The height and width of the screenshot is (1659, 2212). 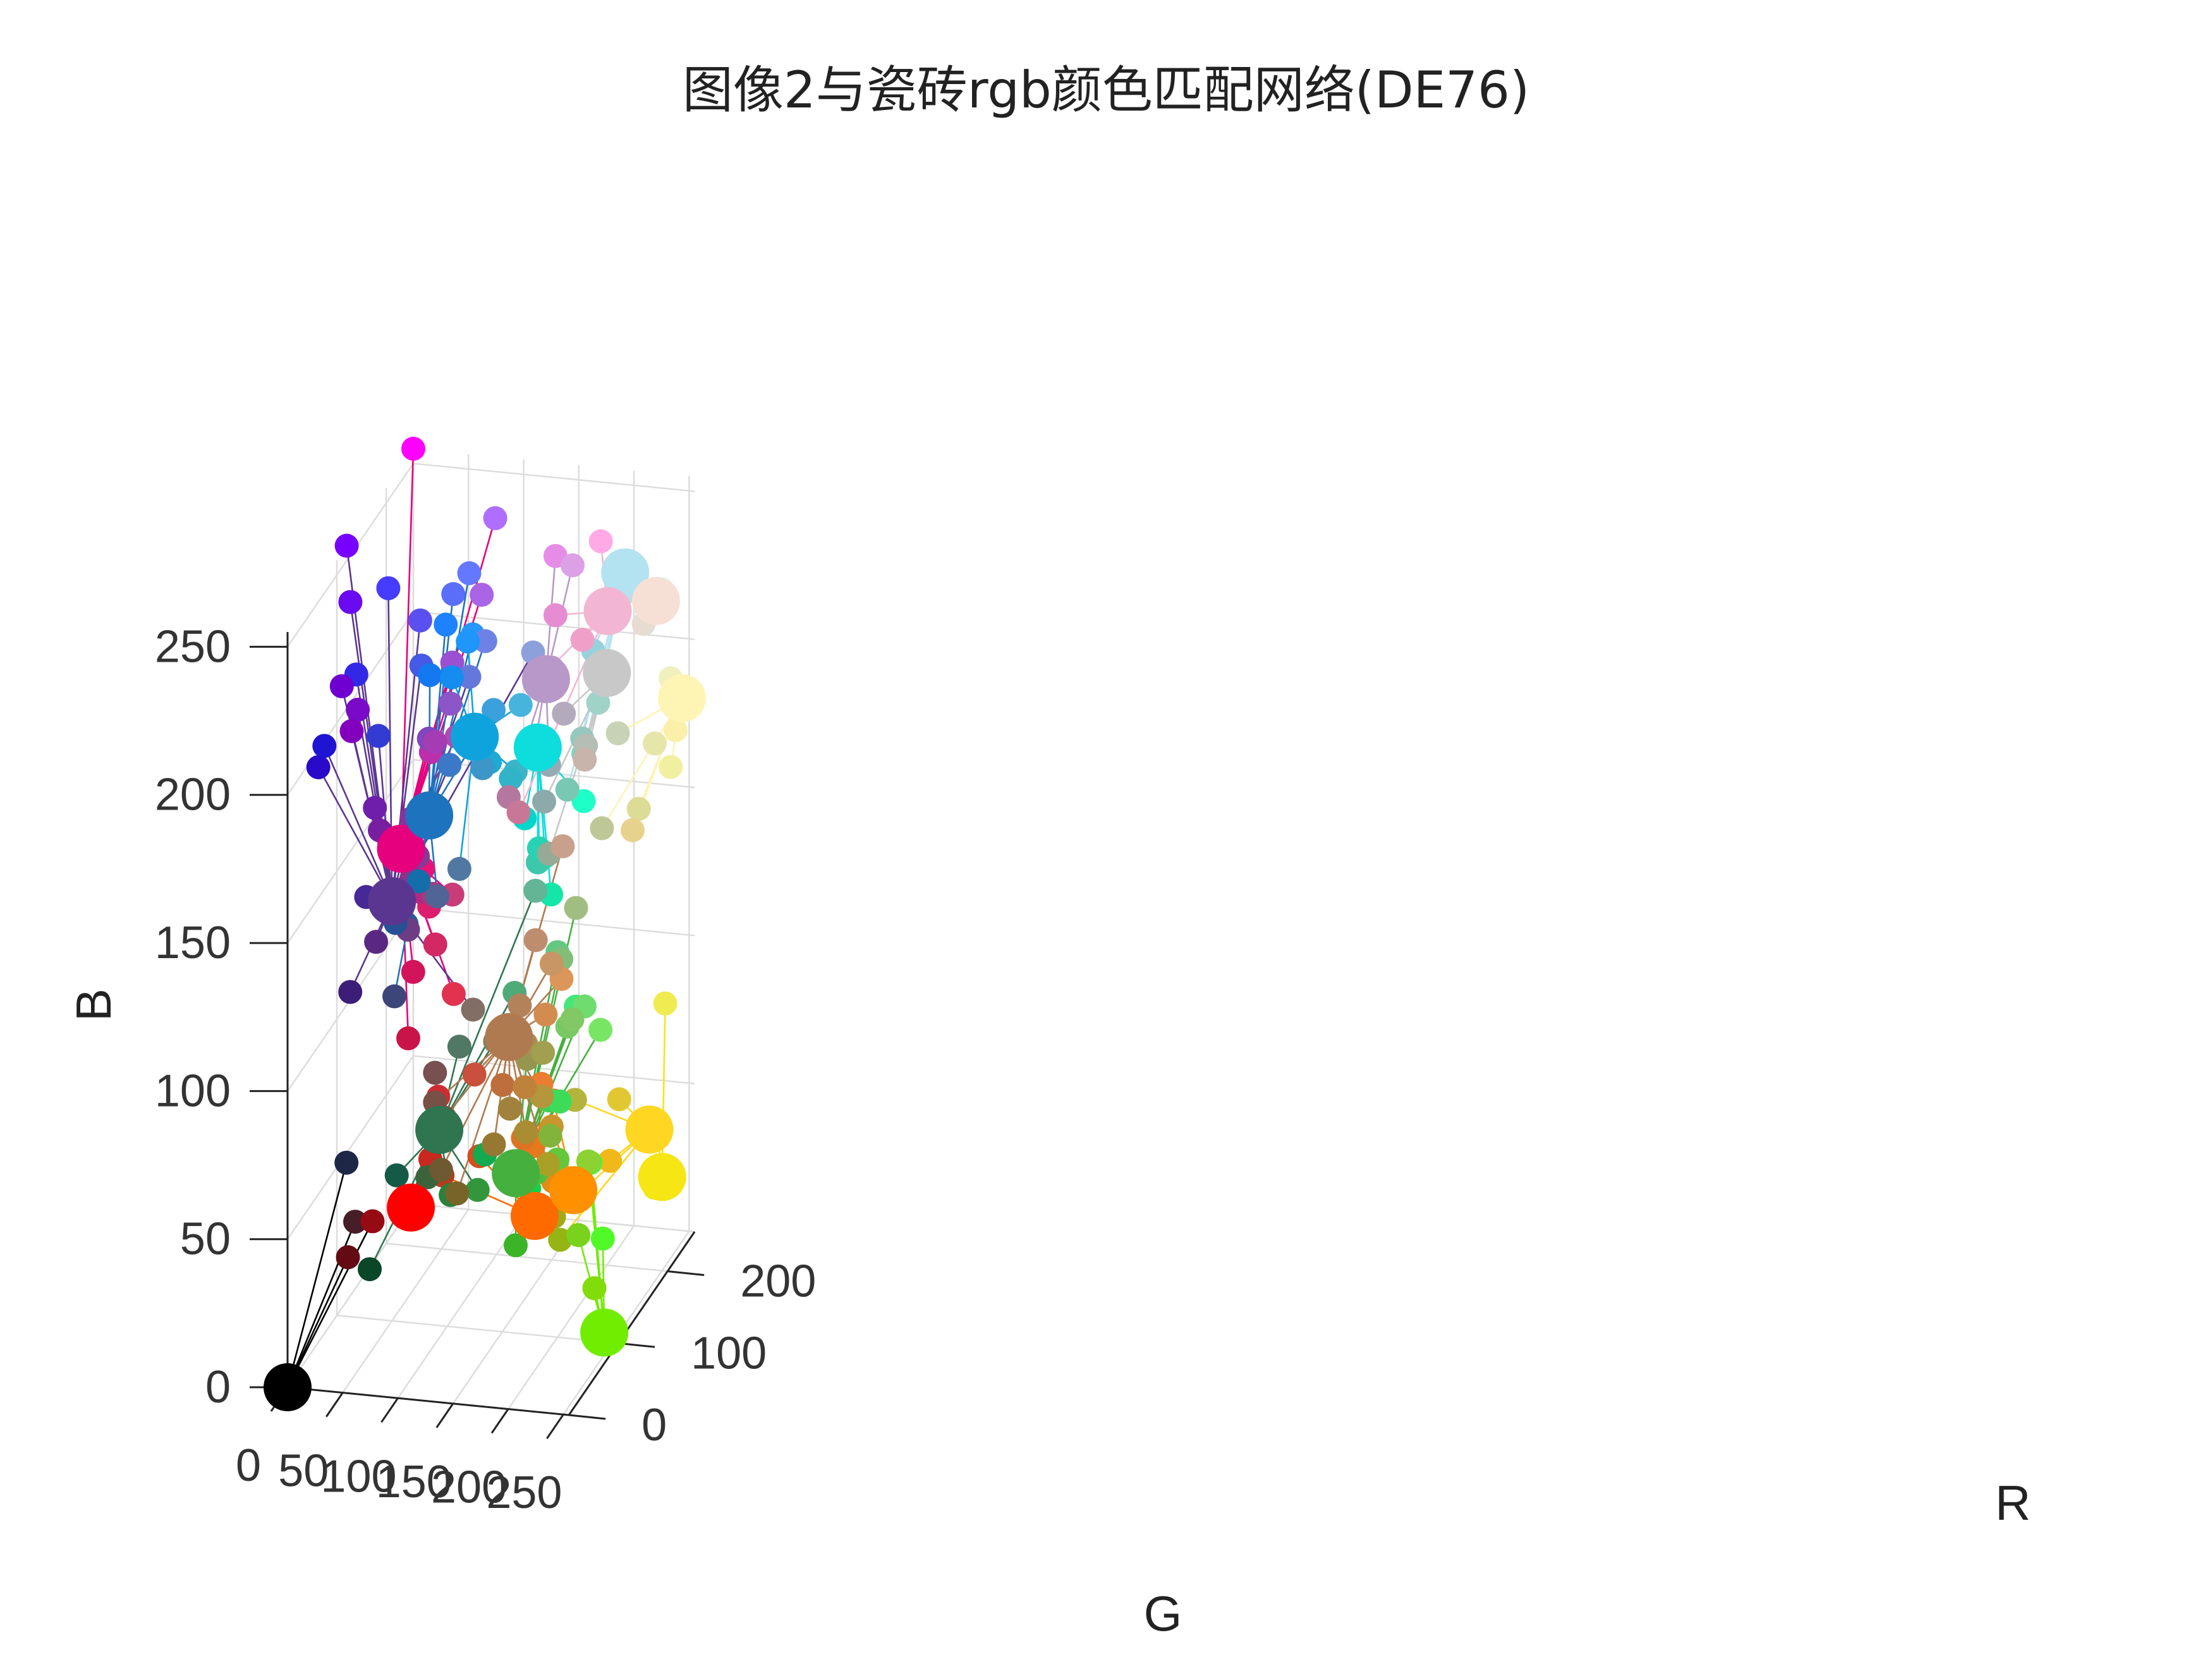 What do you see at coordinates (93, 1004) in the screenshot?
I see `z-axis-label: B` at bounding box center [93, 1004].